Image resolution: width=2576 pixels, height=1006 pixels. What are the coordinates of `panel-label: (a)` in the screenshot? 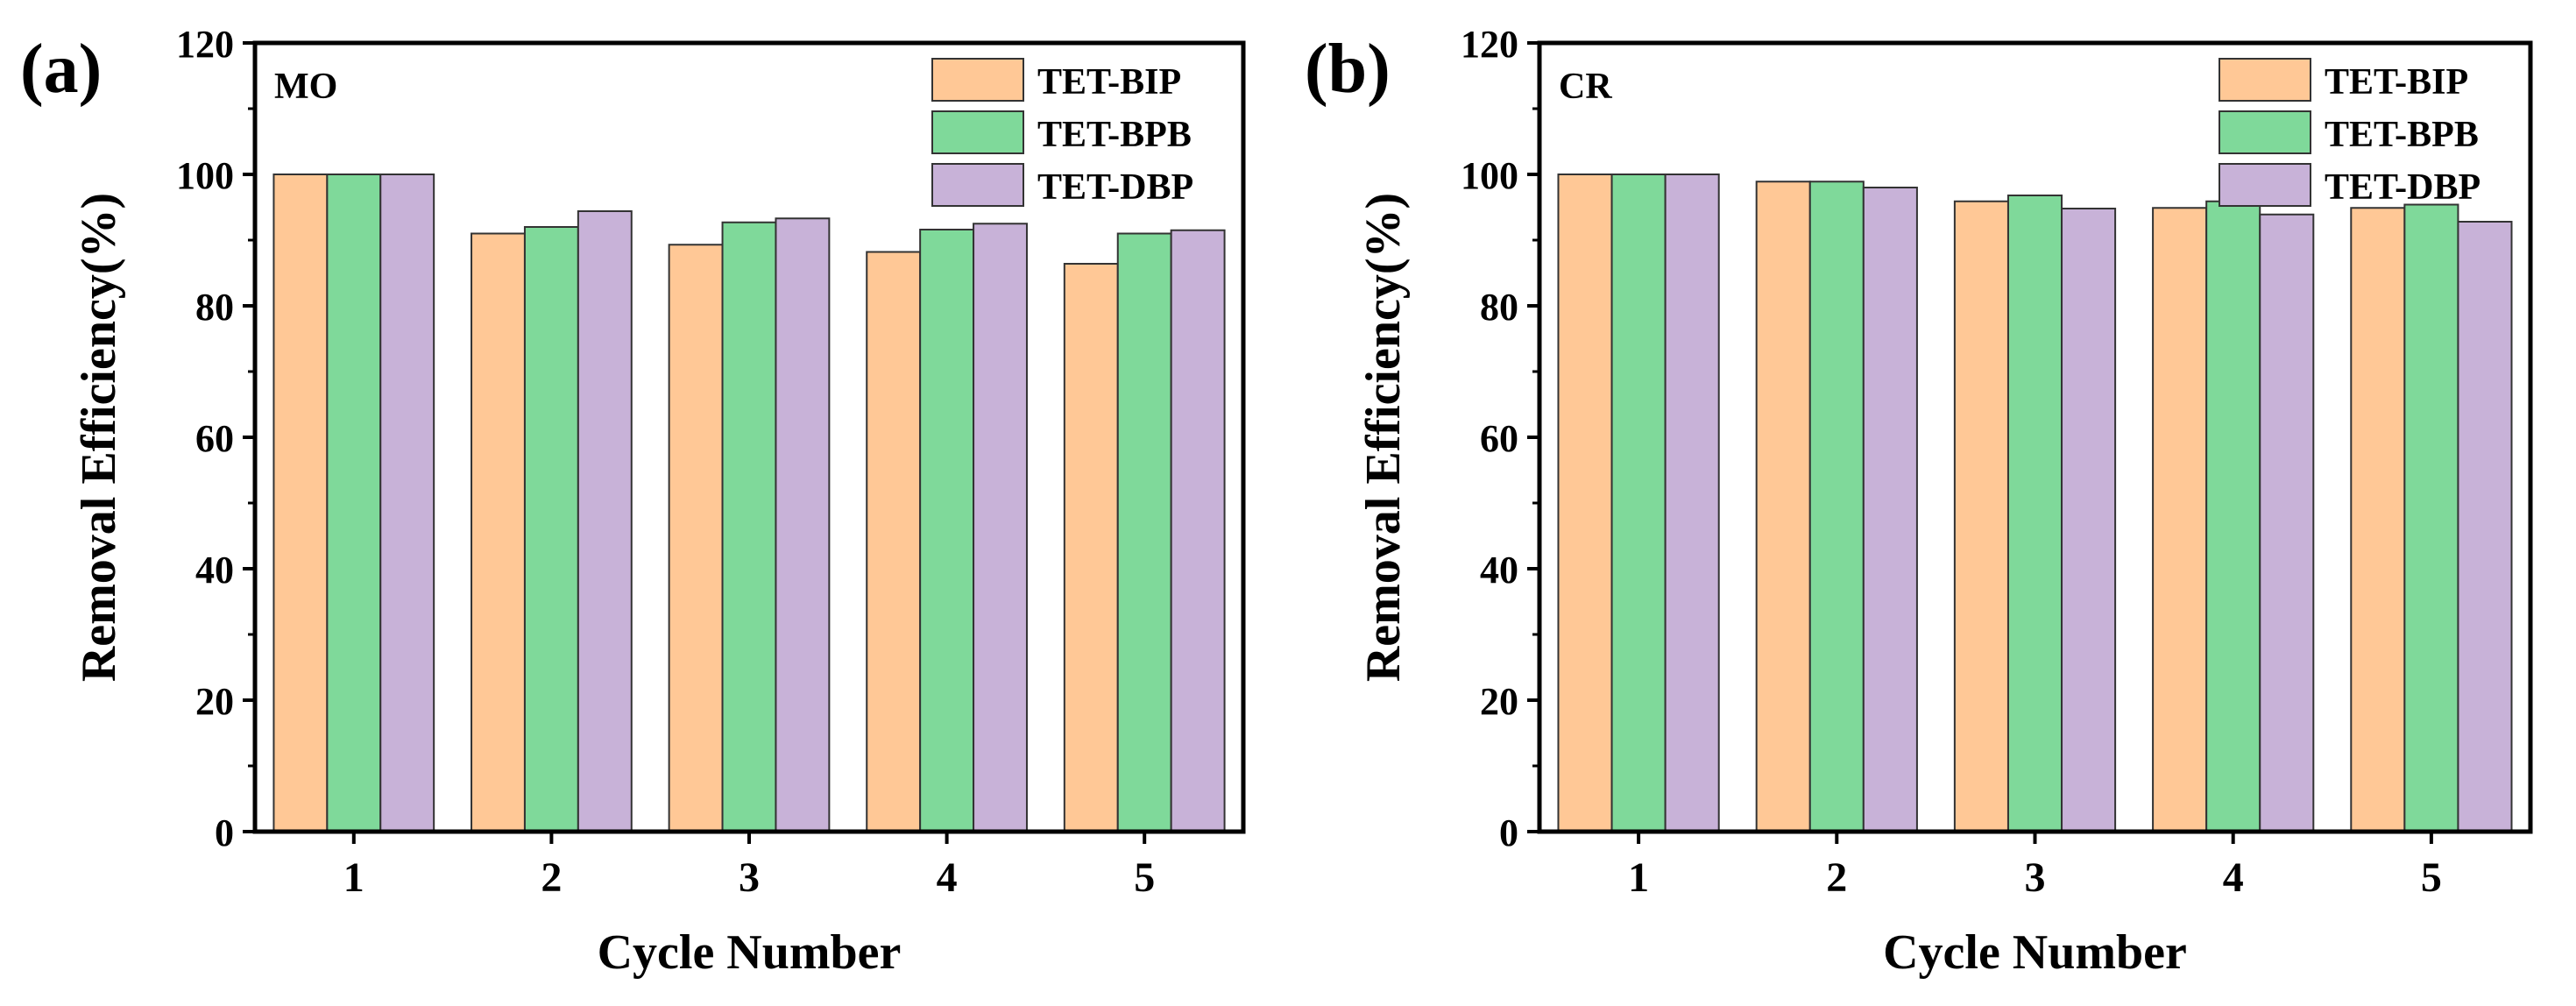 It's located at (61, 69).